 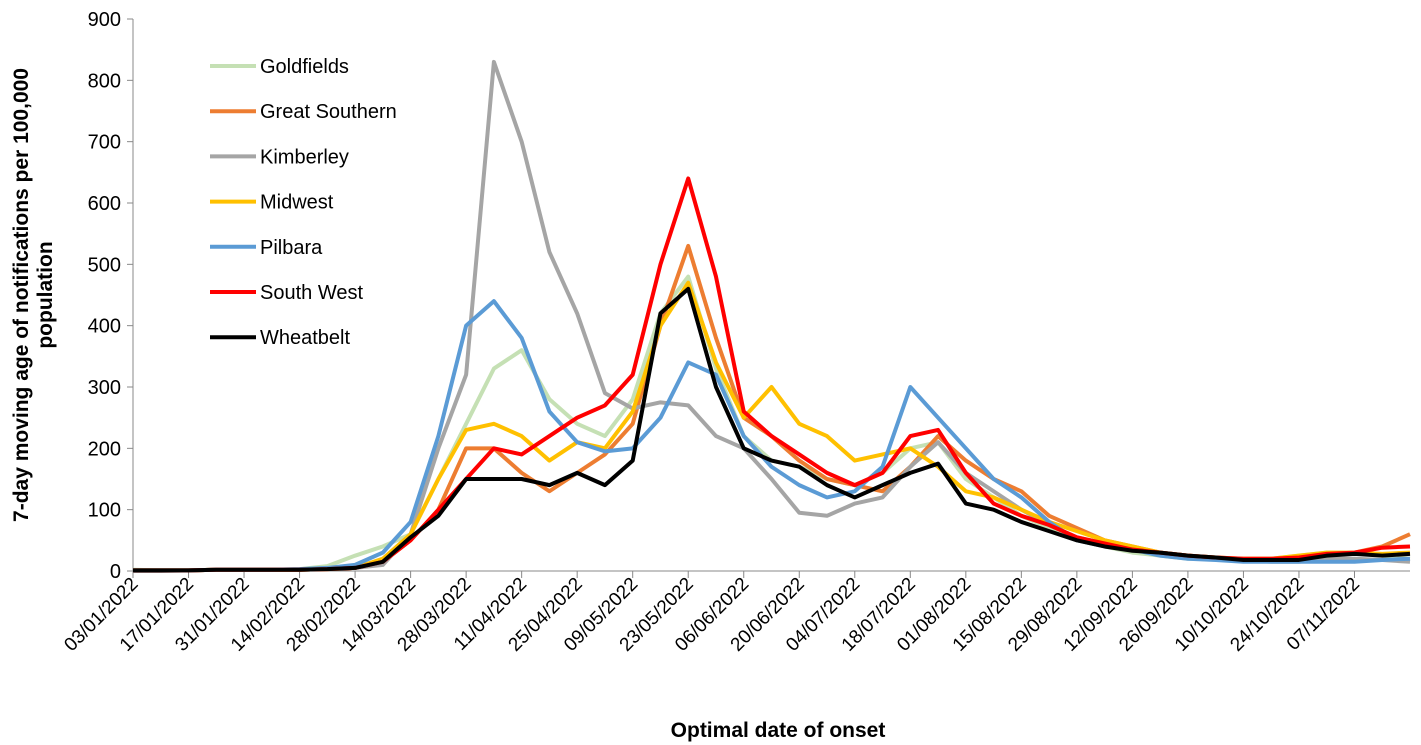 What do you see at coordinates (297, 203) in the screenshot?
I see `legend-label: Midwest` at bounding box center [297, 203].